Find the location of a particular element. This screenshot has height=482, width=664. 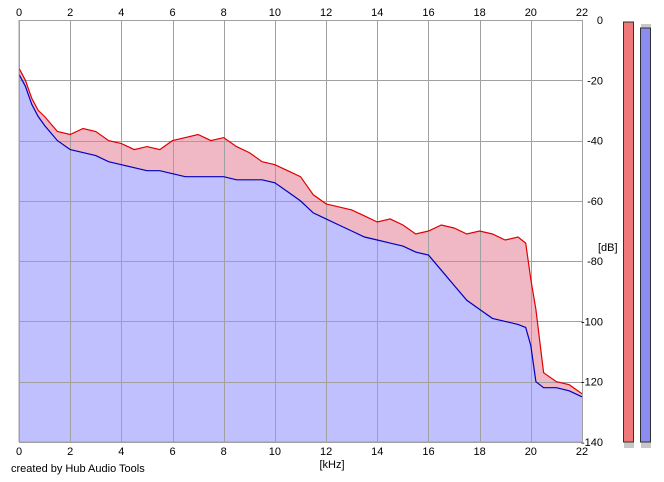

x-tick-label-top: 0 is located at coordinates (19, 13).